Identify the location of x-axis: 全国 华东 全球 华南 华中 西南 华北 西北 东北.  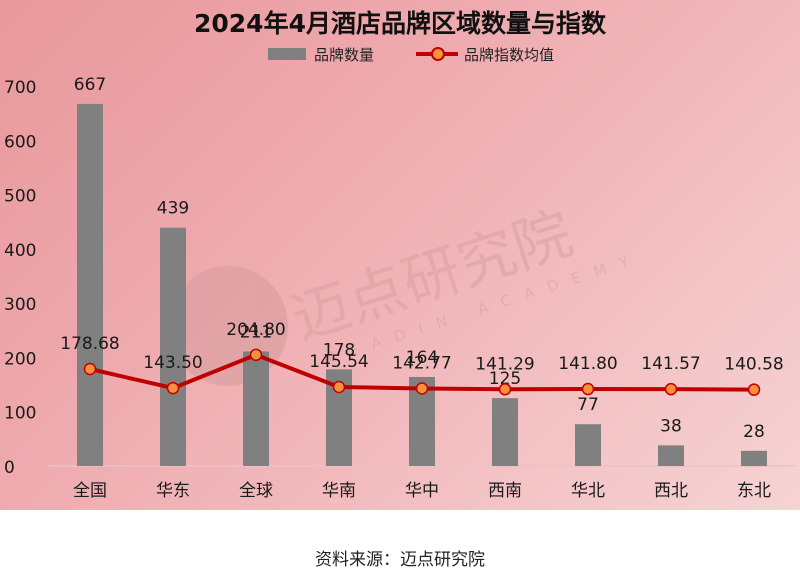
(422, 491).